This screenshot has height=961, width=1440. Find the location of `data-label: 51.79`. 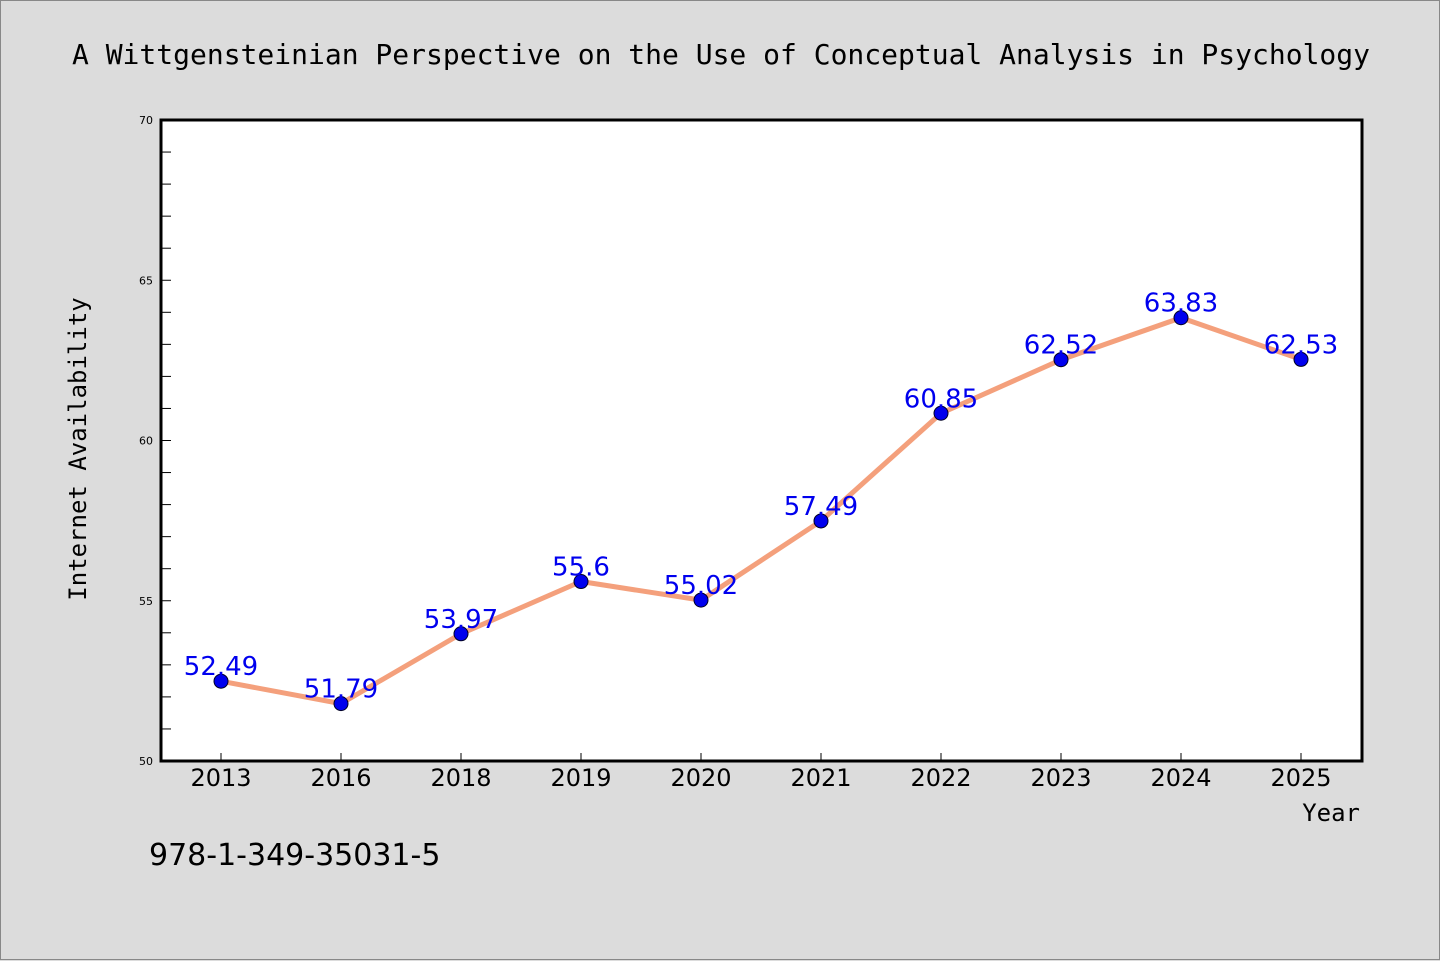

data-label: 51.79 is located at coordinates (341, 690).